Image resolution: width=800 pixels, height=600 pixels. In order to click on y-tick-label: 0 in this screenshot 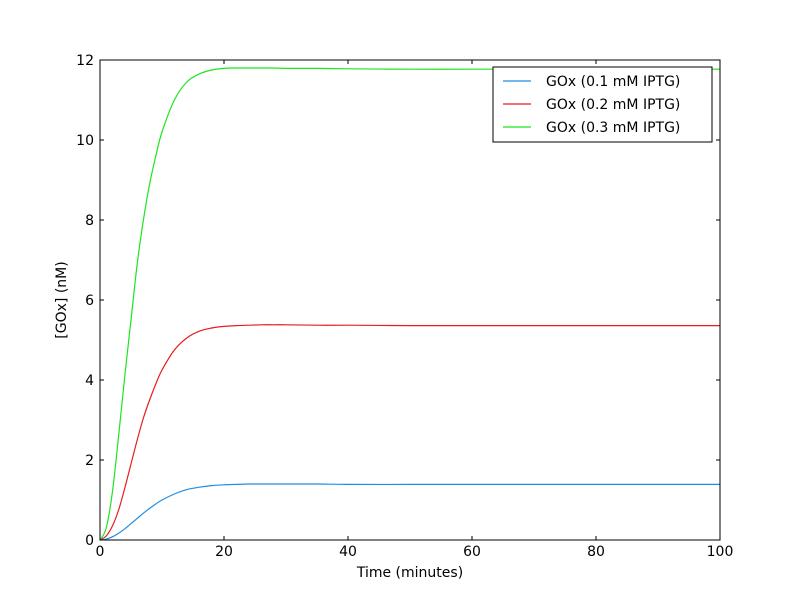, I will do `click(89, 541)`.